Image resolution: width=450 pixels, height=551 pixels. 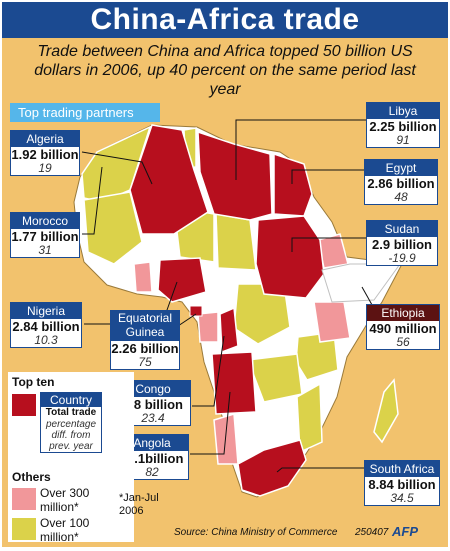 What do you see at coordinates (403, 313) in the screenshot?
I see `country-name: Ethiopia` at bounding box center [403, 313].